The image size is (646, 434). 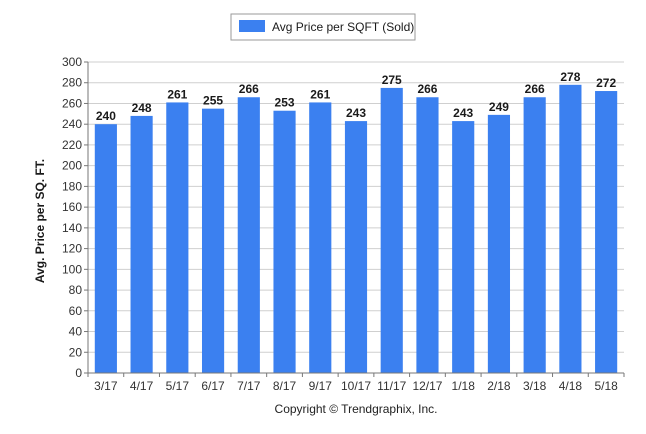 What do you see at coordinates (213, 101) in the screenshot?
I see `data-label: 255` at bounding box center [213, 101].